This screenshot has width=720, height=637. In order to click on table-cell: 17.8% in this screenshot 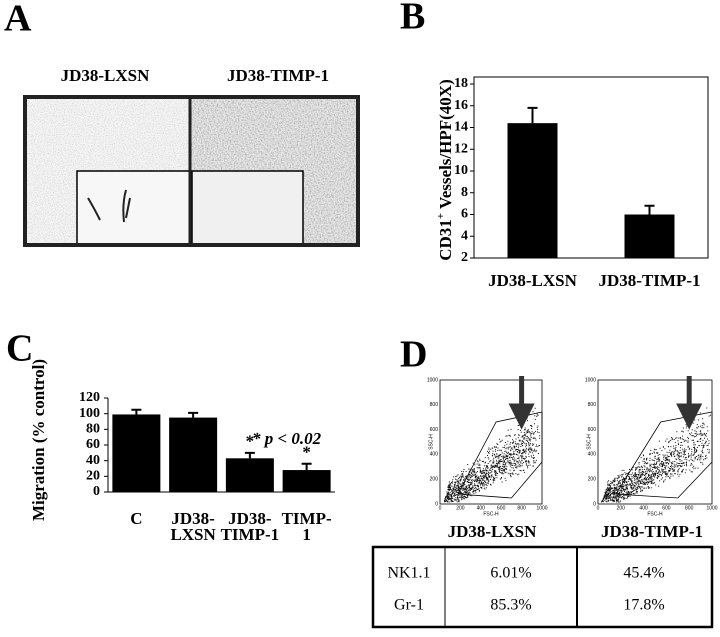, I will do `click(643, 605)`.